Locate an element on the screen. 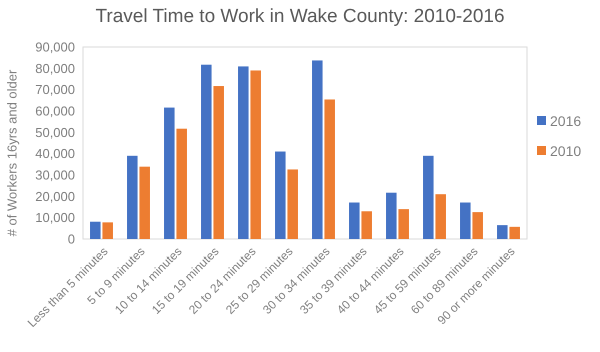  y-tick-label: 20,000 is located at coordinates (55, 196).